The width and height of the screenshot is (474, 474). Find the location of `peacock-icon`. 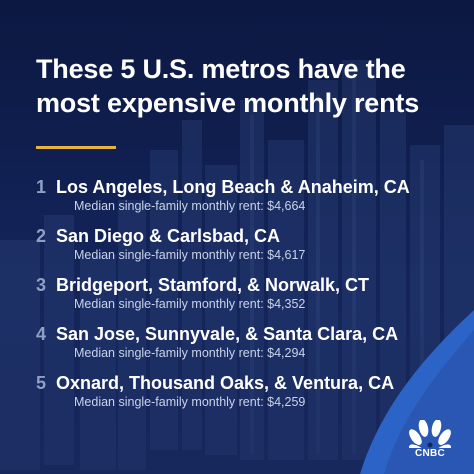

peacock-icon is located at coordinates (430, 438).